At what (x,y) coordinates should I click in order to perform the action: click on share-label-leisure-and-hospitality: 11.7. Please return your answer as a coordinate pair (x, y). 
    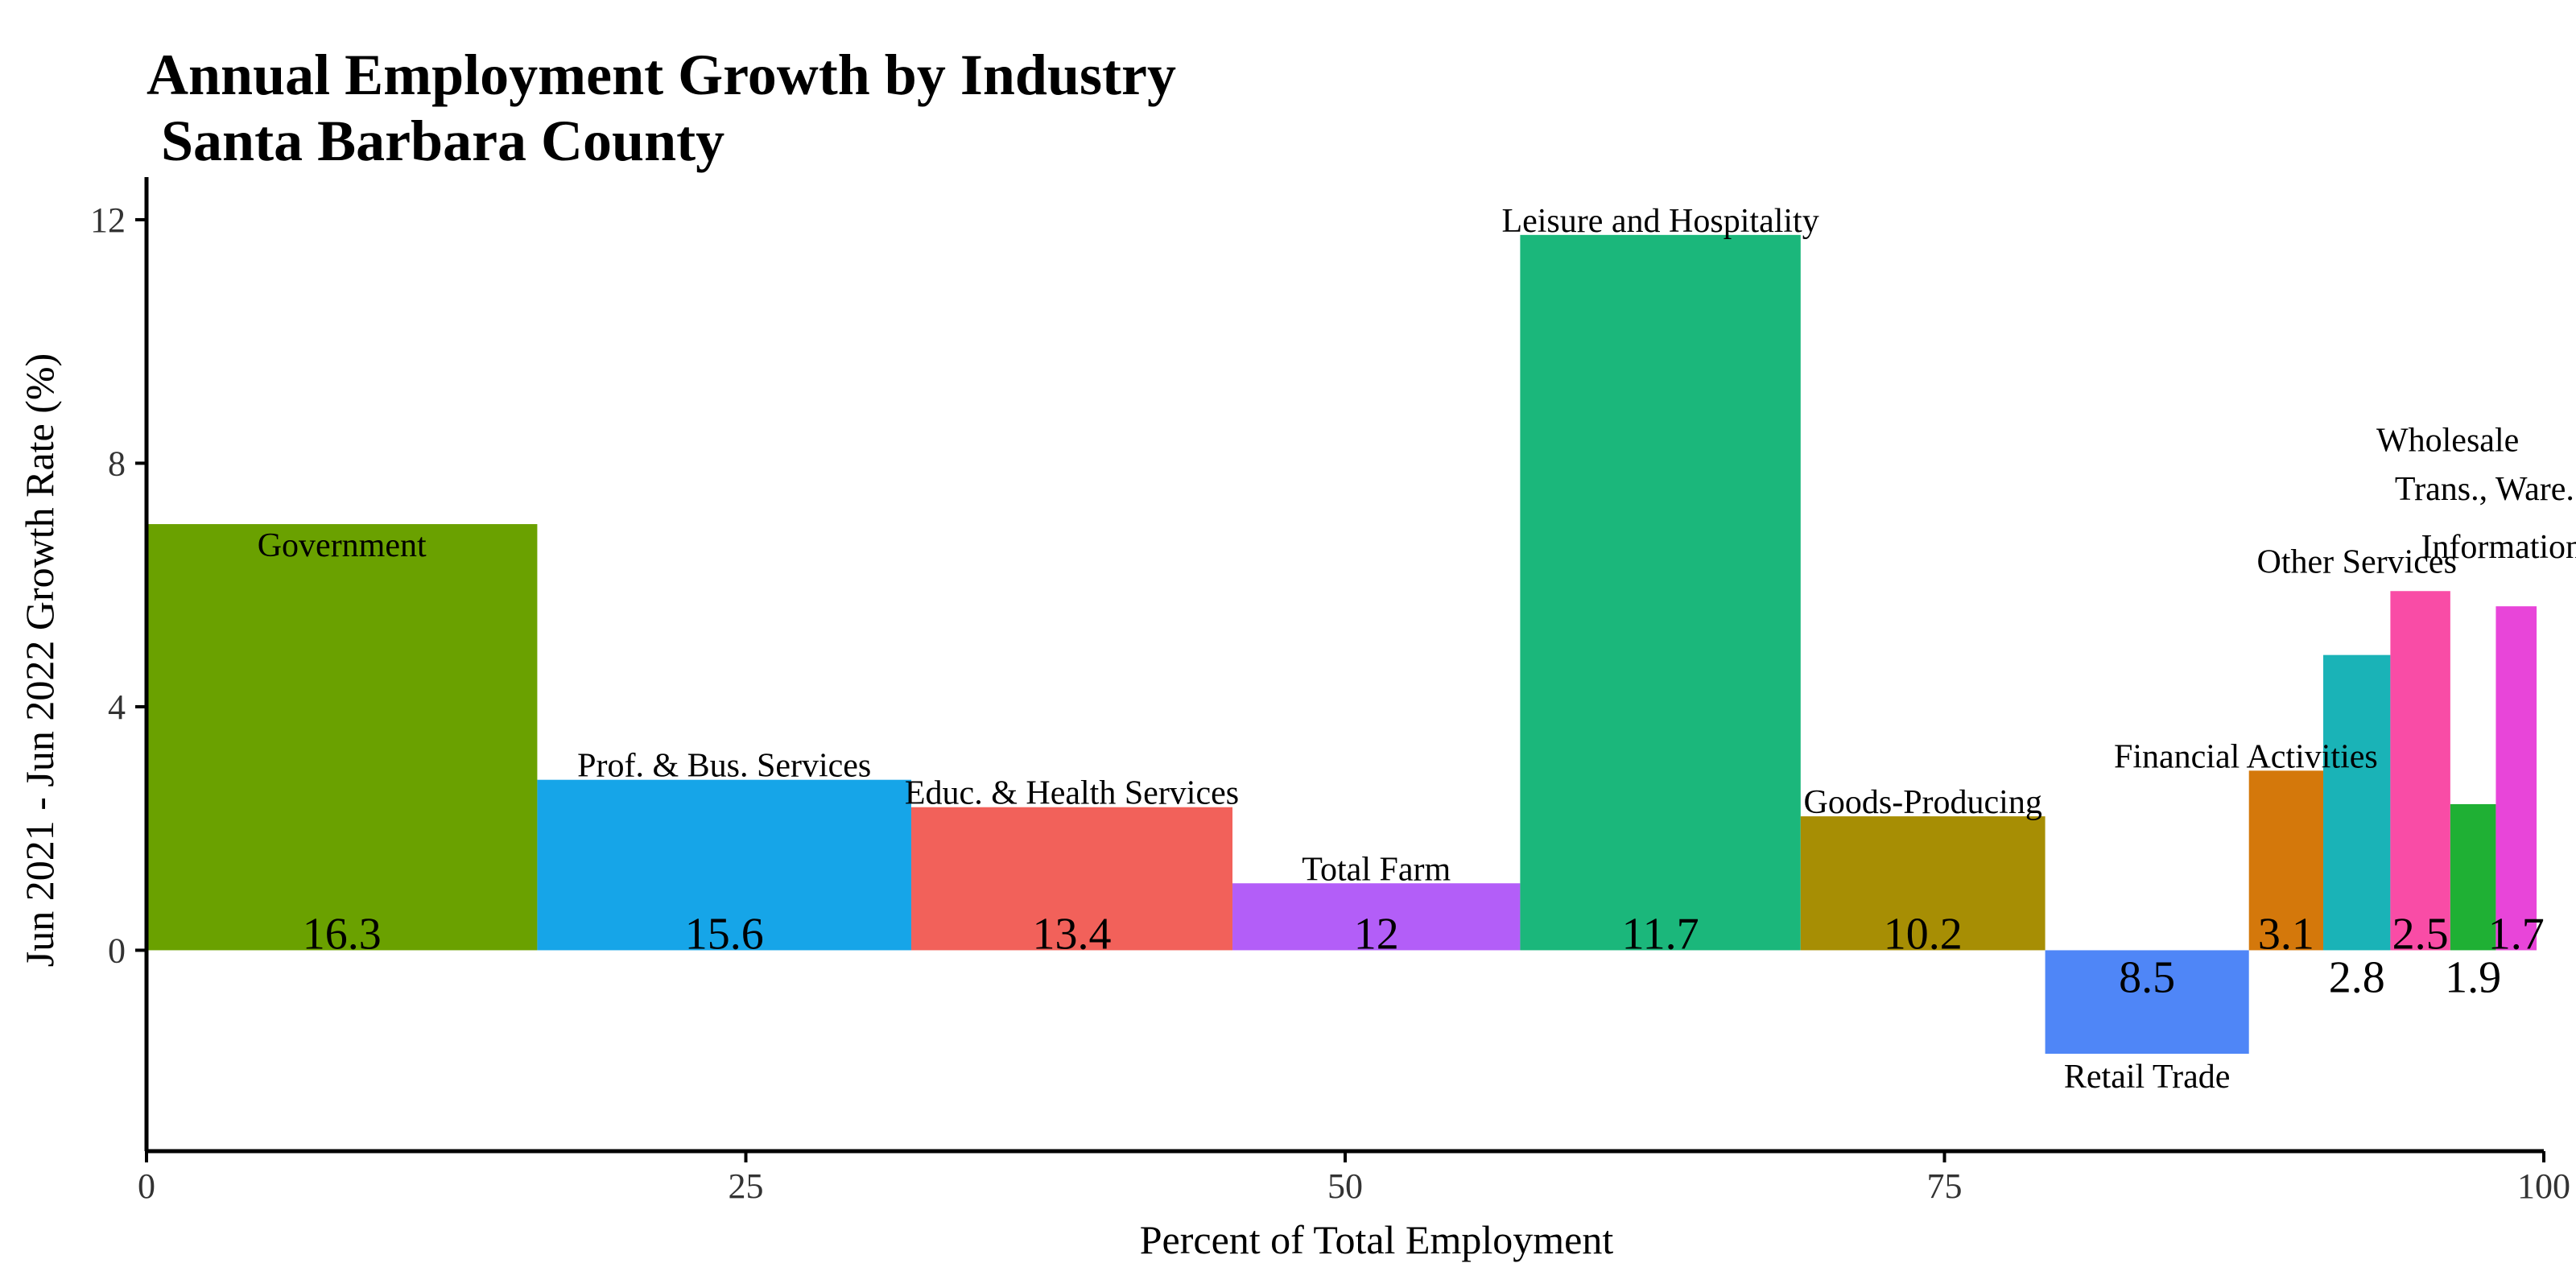
    Looking at the image, I should click on (1660, 934).